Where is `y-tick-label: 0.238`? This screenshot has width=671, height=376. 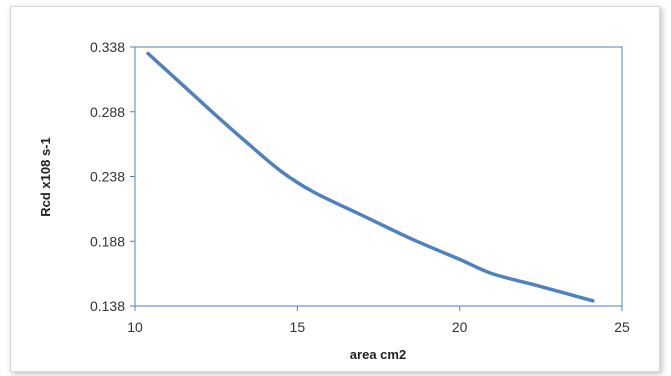
y-tick-label: 0.238 is located at coordinates (107, 177).